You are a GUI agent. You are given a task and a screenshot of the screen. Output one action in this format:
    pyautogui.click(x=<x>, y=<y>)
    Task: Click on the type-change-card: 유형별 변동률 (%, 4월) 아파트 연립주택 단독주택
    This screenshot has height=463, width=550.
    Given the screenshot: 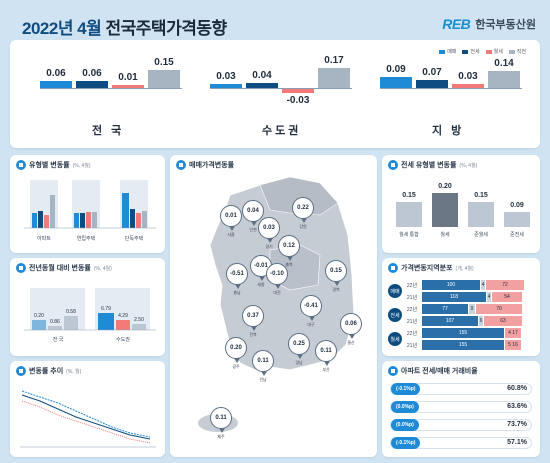 What is the action you would take?
    pyautogui.click(x=87, y=204)
    